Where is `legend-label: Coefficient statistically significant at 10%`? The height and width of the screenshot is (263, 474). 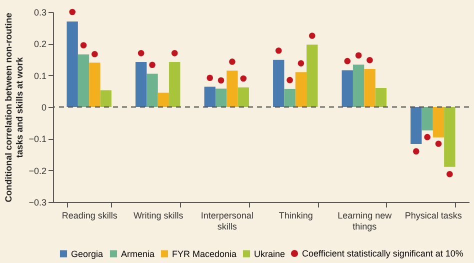
legend-label: Coefficient statistically significant at 10% is located at coordinates (383, 253).